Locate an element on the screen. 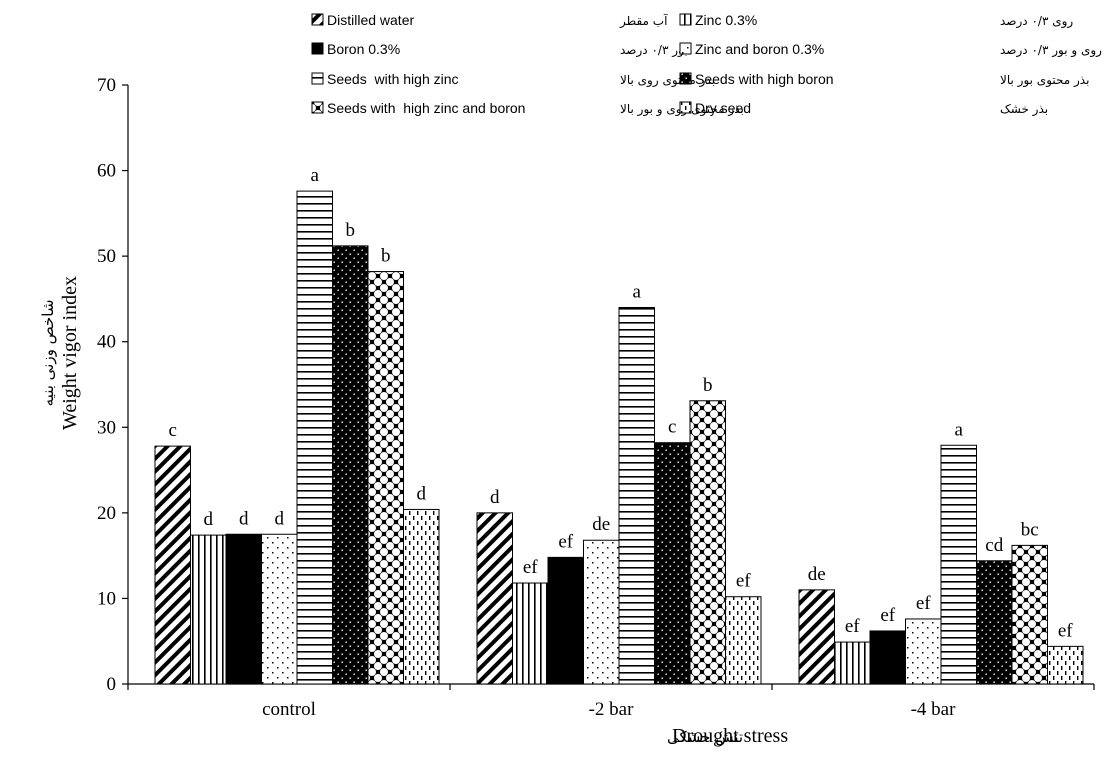 This screenshot has width=1113, height=772. legend-label-en: Seeds with high zinc is located at coordinates (393, 79).